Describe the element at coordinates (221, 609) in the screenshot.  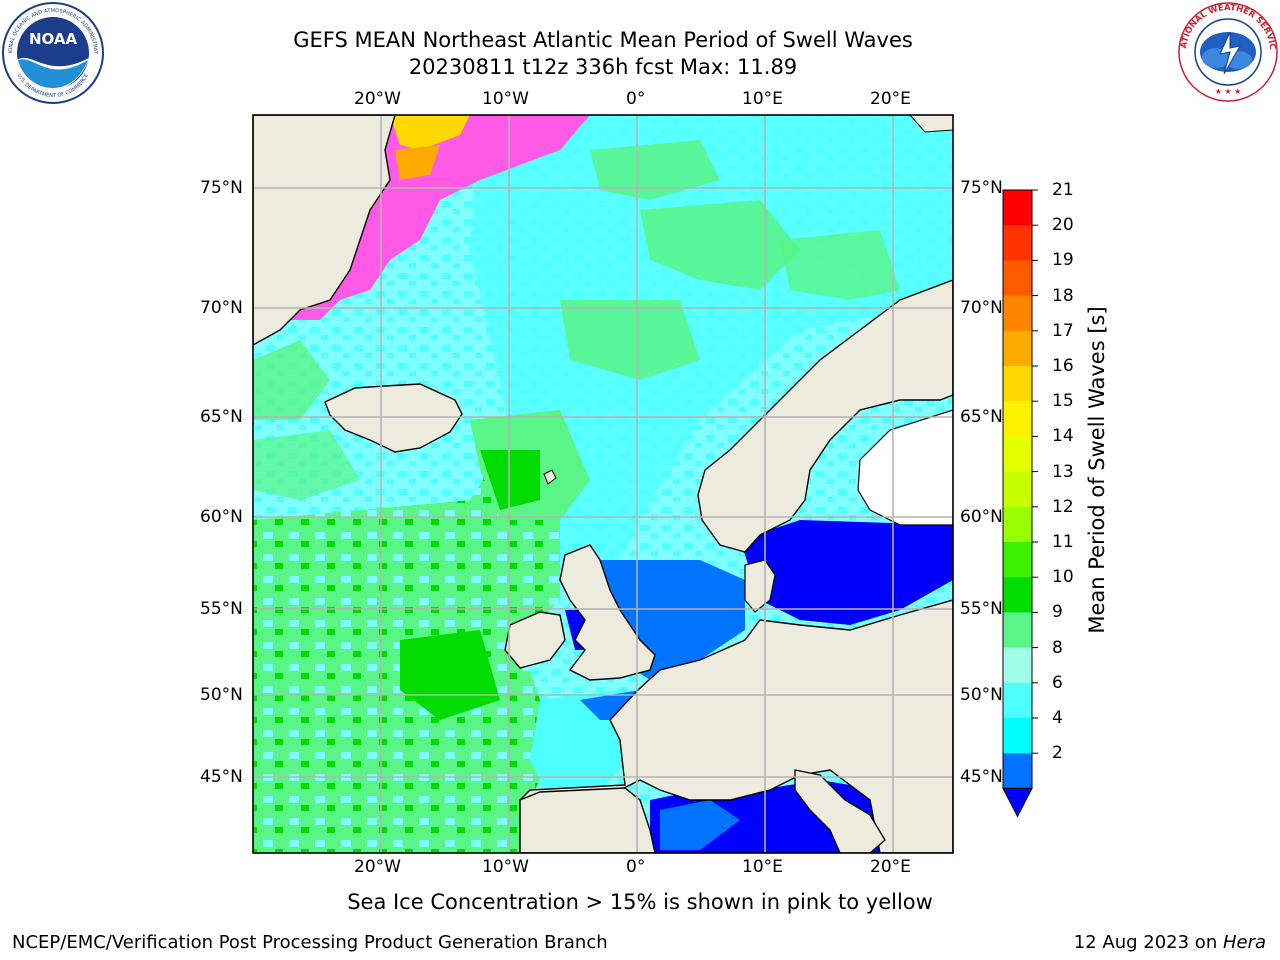
I see `lat-label-left: 55°N` at that location.